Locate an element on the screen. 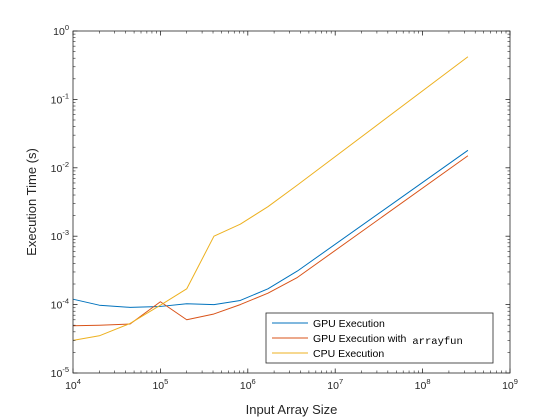 This screenshot has width=560, height=420. y-tick-label: 10⁰ is located at coordinates (61, 30).